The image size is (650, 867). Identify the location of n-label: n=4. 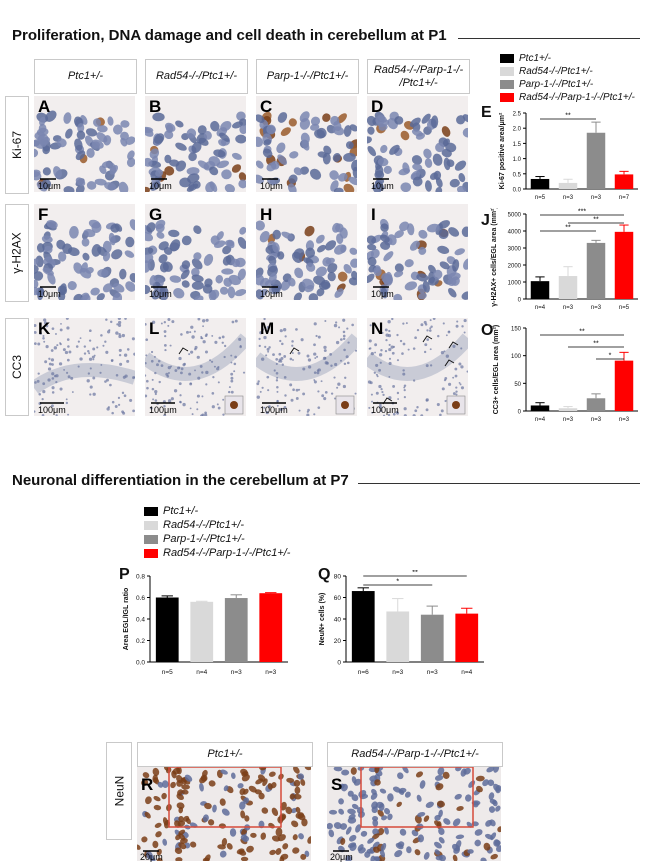
(540, 420).